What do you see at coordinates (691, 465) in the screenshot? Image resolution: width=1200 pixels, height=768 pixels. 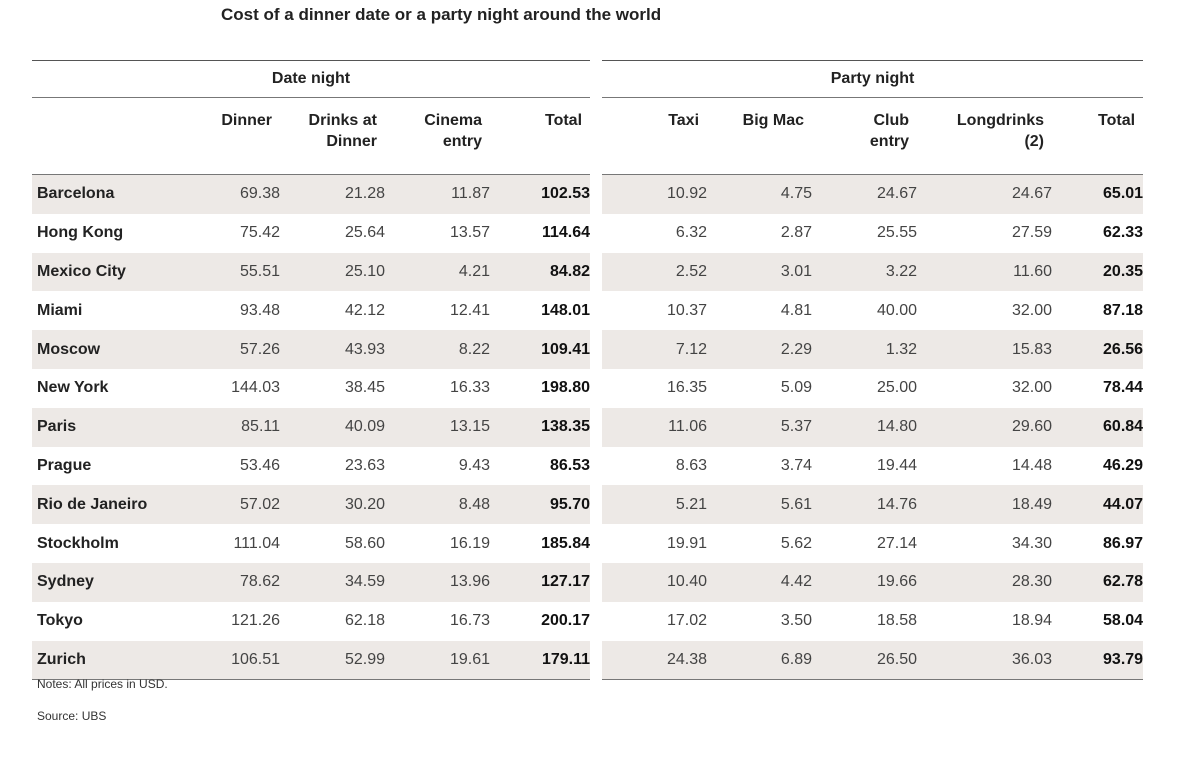 I see `party-night-value-cell: 8.63` at bounding box center [691, 465].